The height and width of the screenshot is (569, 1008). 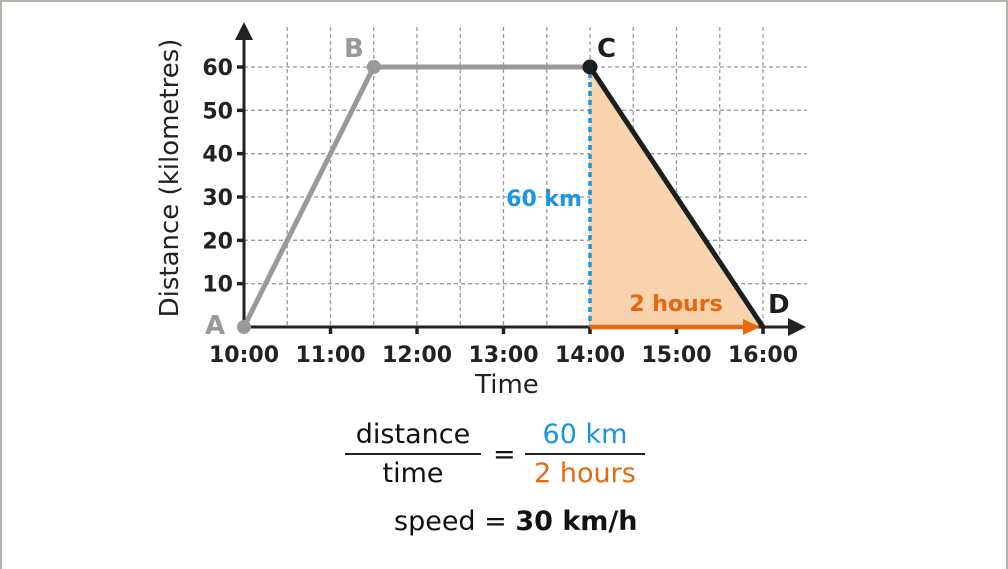 What do you see at coordinates (606, 49) in the screenshot?
I see `point-label-c: C` at bounding box center [606, 49].